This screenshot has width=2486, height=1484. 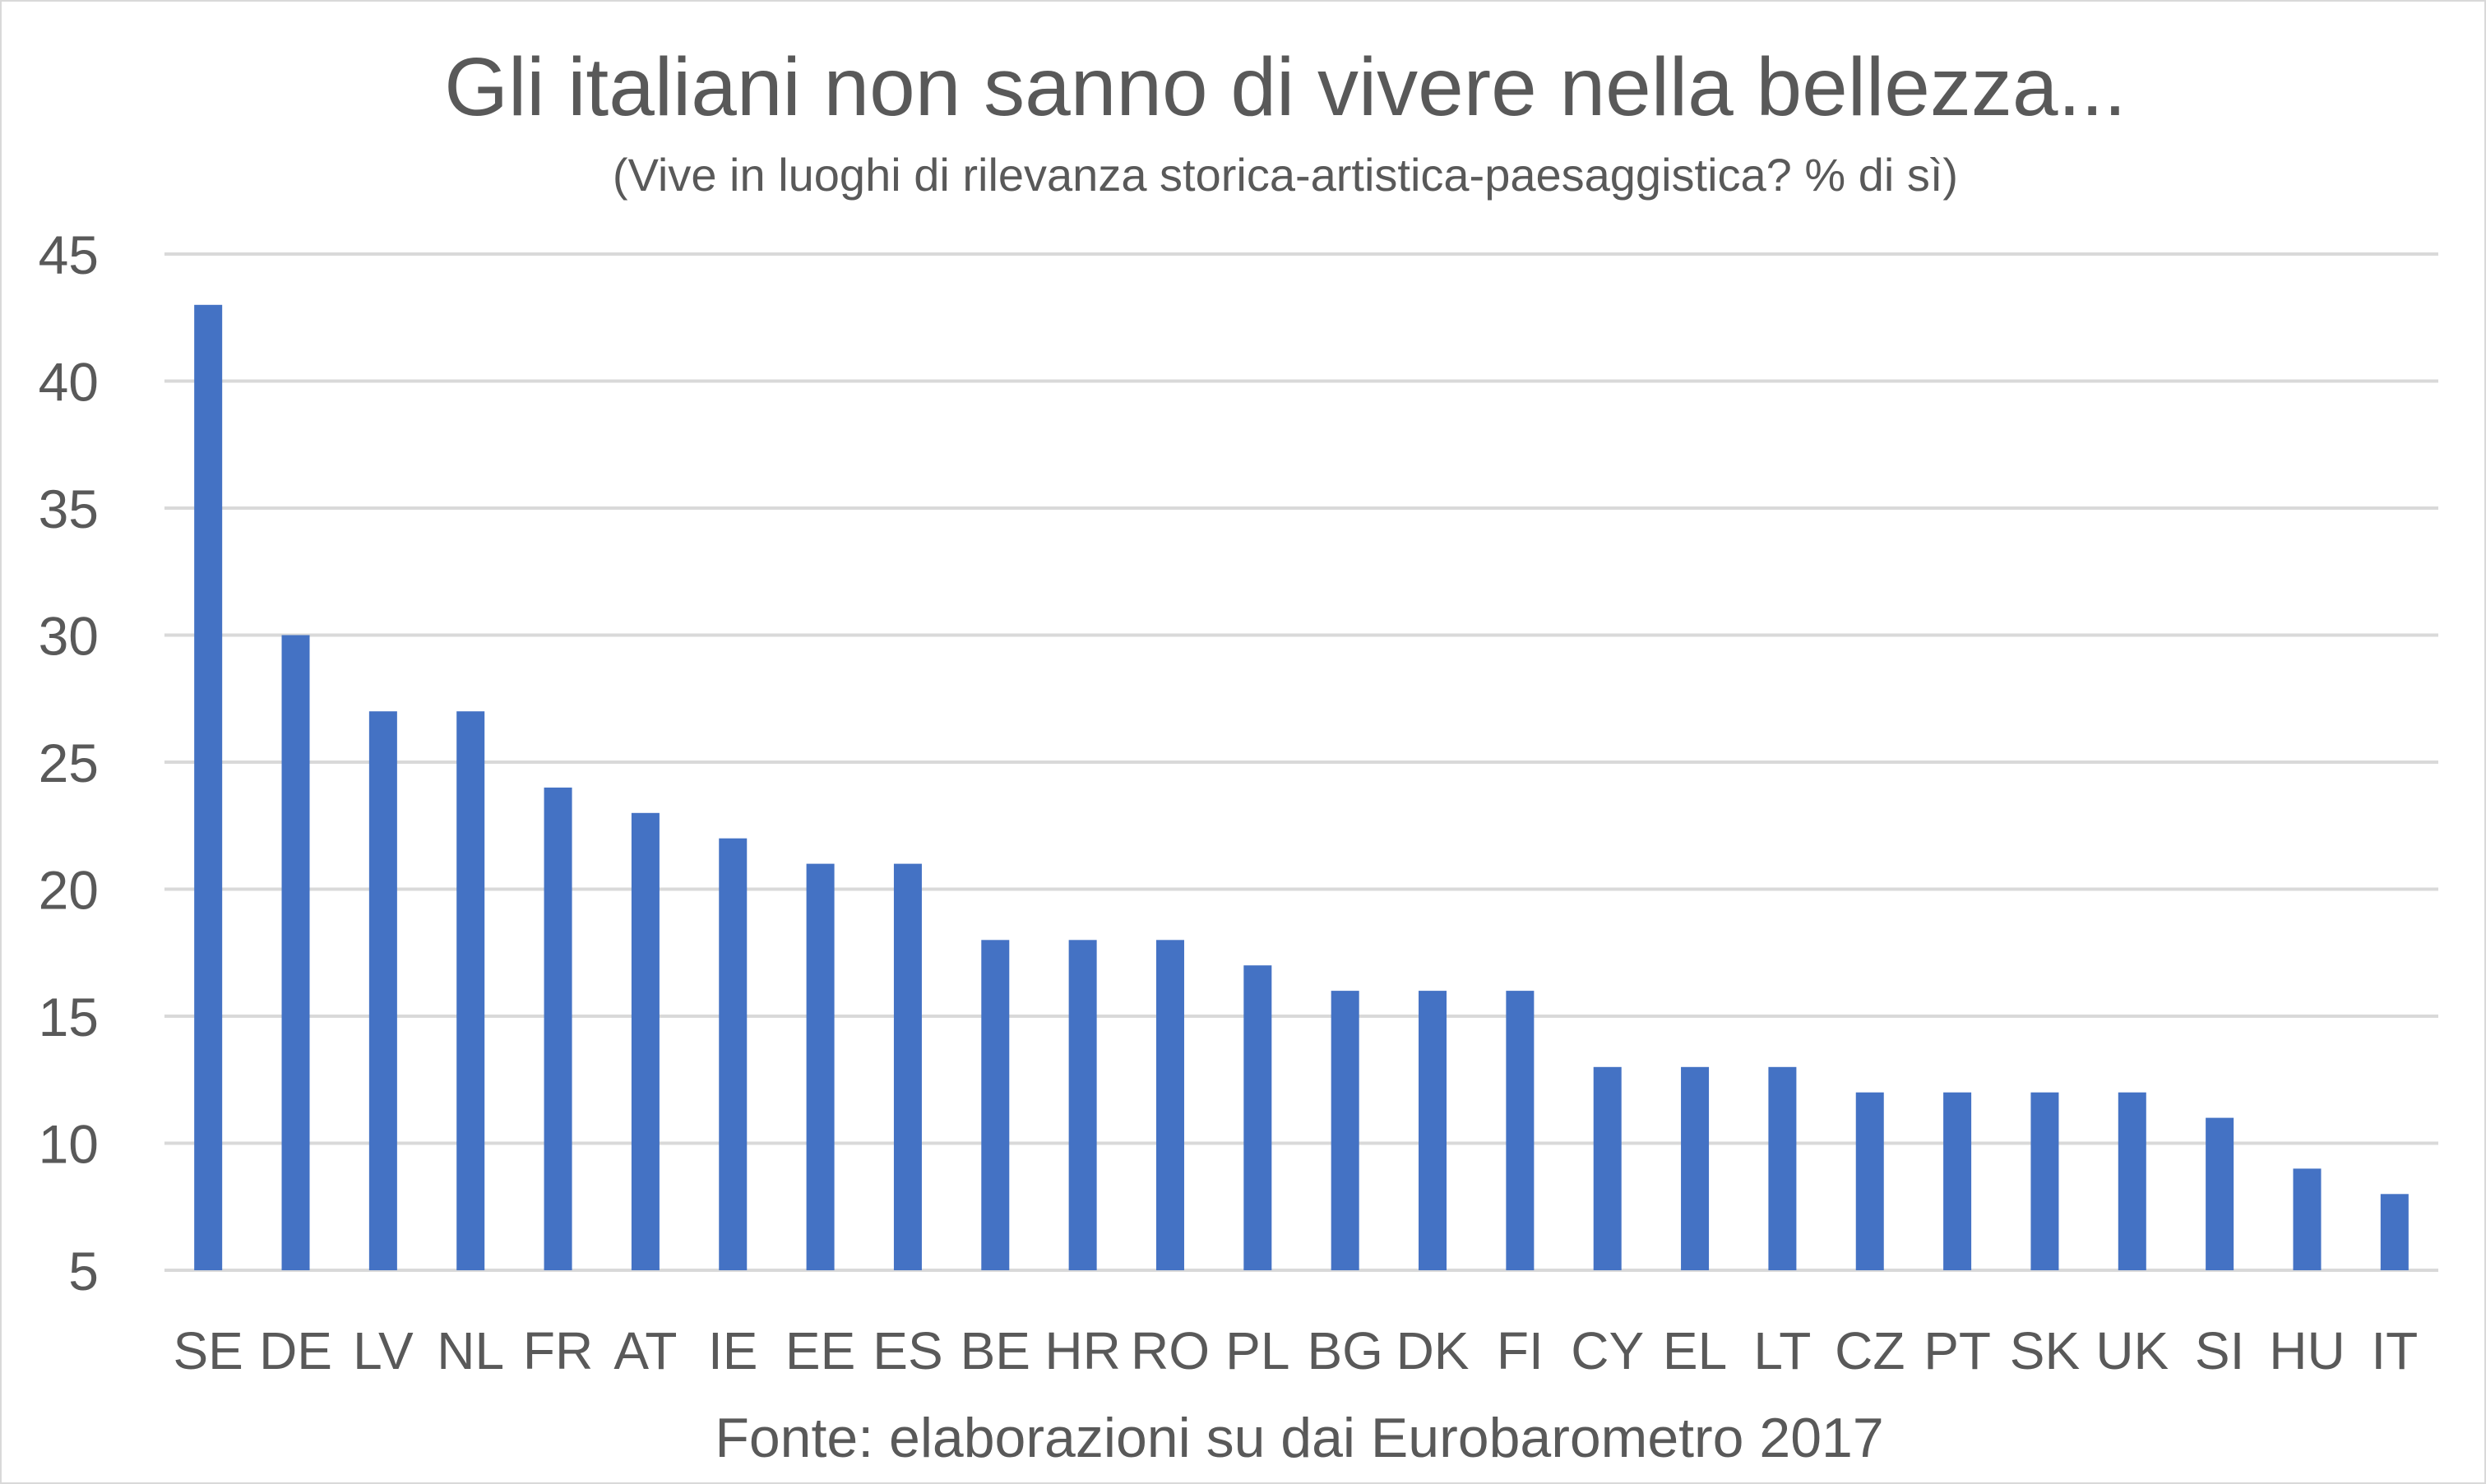 What do you see at coordinates (995, 1350) in the screenshot?
I see `x-category-label: BE` at bounding box center [995, 1350].